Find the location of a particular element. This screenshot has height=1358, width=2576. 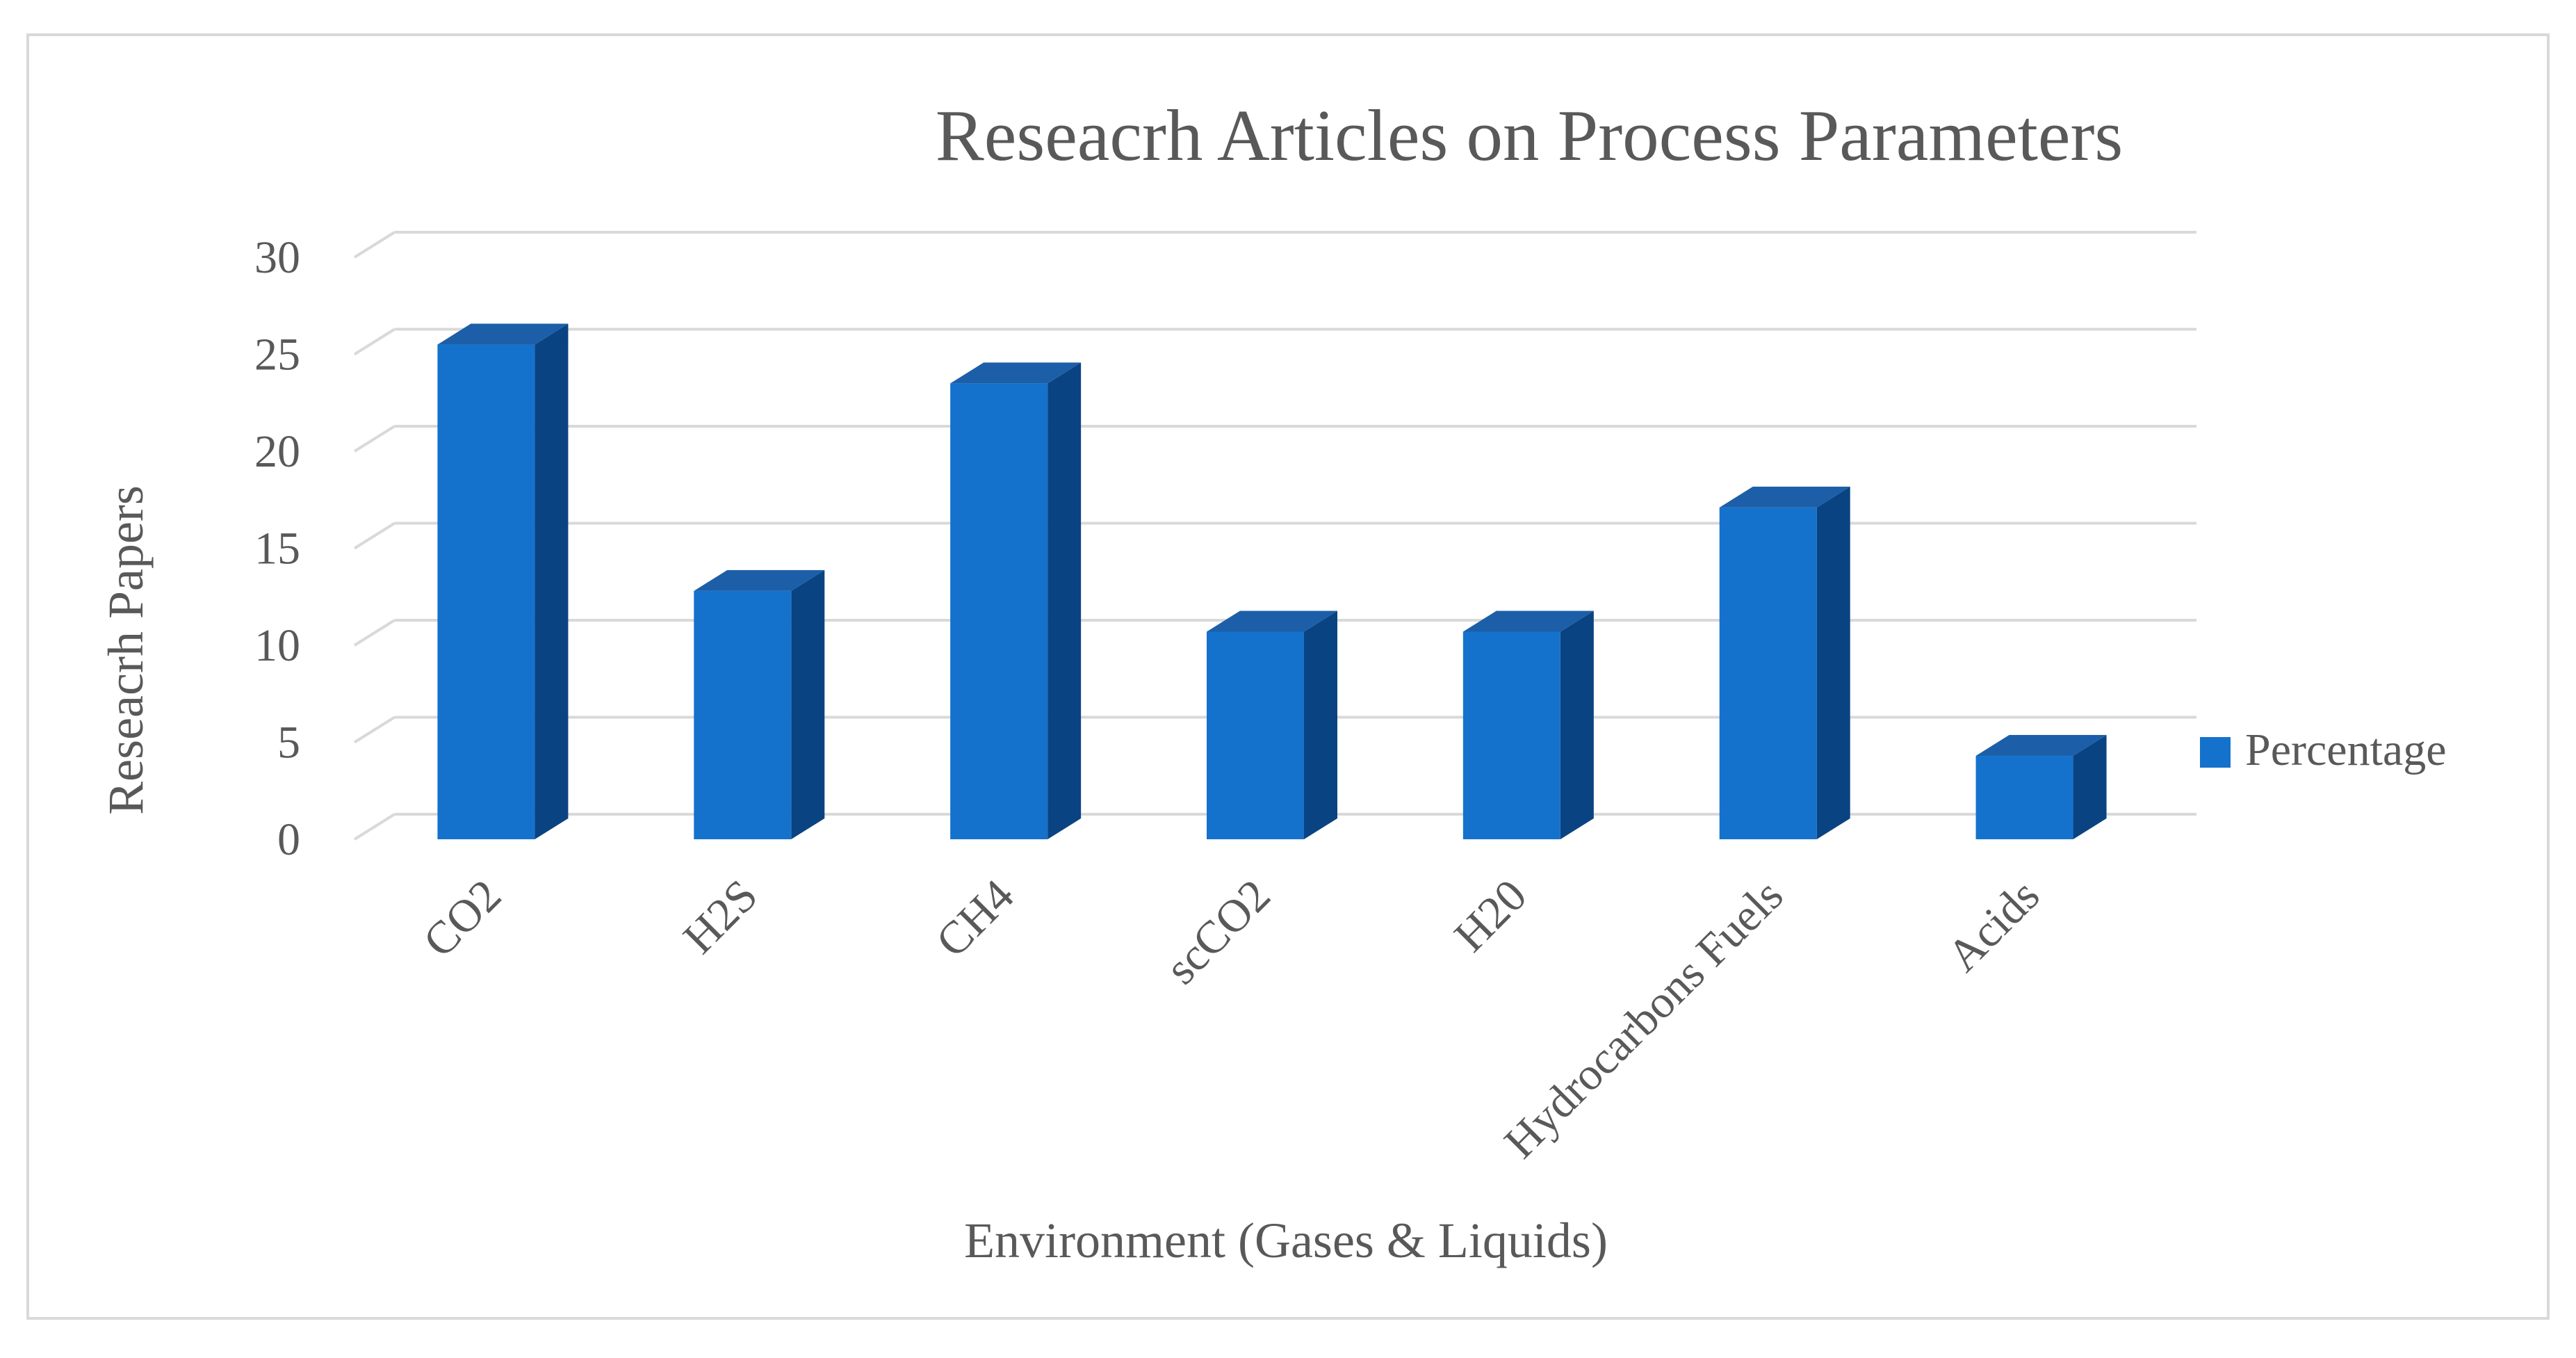

legend-swatch is located at coordinates (2215, 752).